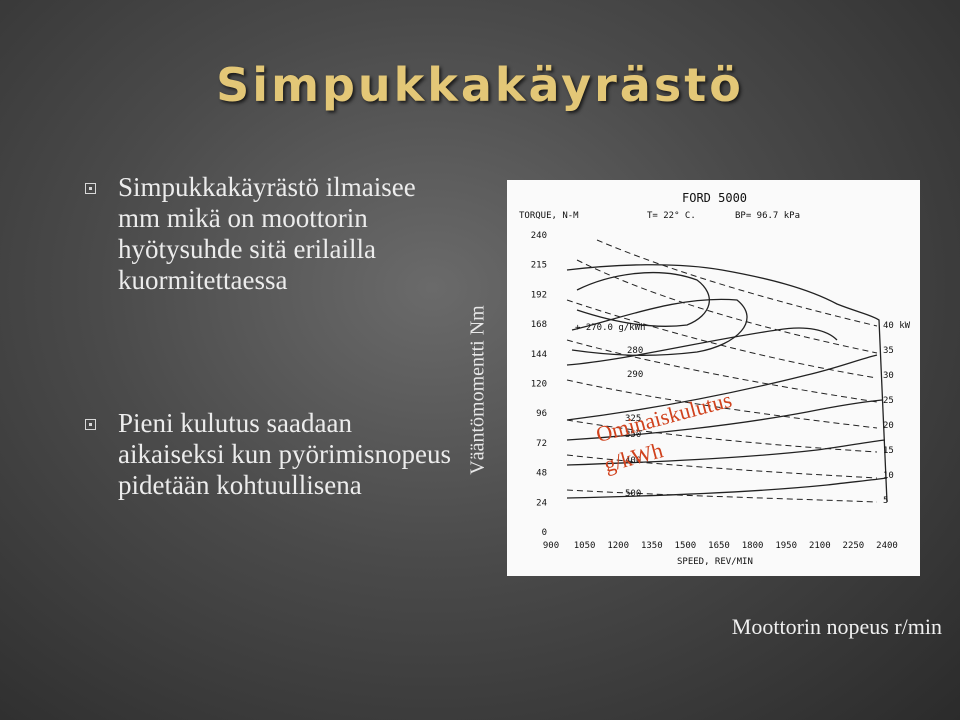  What do you see at coordinates (887, 546) in the screenshot?
I see `x-tick-label: 2400` at bounding box center [887, 546].